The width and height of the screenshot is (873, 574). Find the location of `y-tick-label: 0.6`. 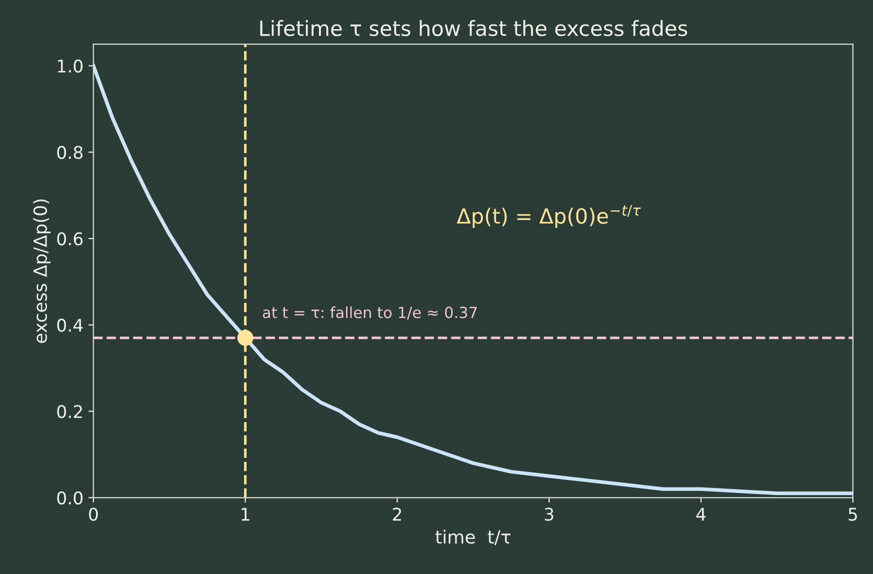

y-tick-label: 0.6 is located at coordinates (70, 239).